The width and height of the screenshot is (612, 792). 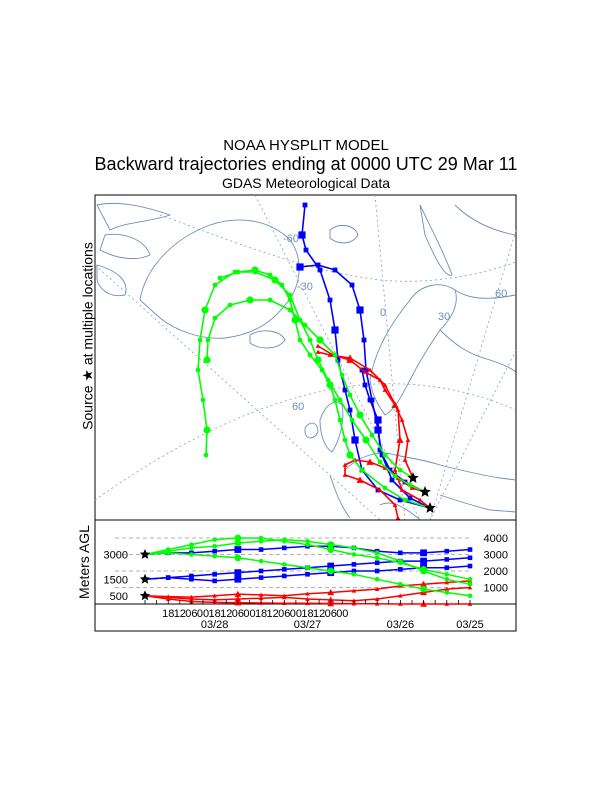 I want to click on source-star-icon, so click(x=413, y=477).